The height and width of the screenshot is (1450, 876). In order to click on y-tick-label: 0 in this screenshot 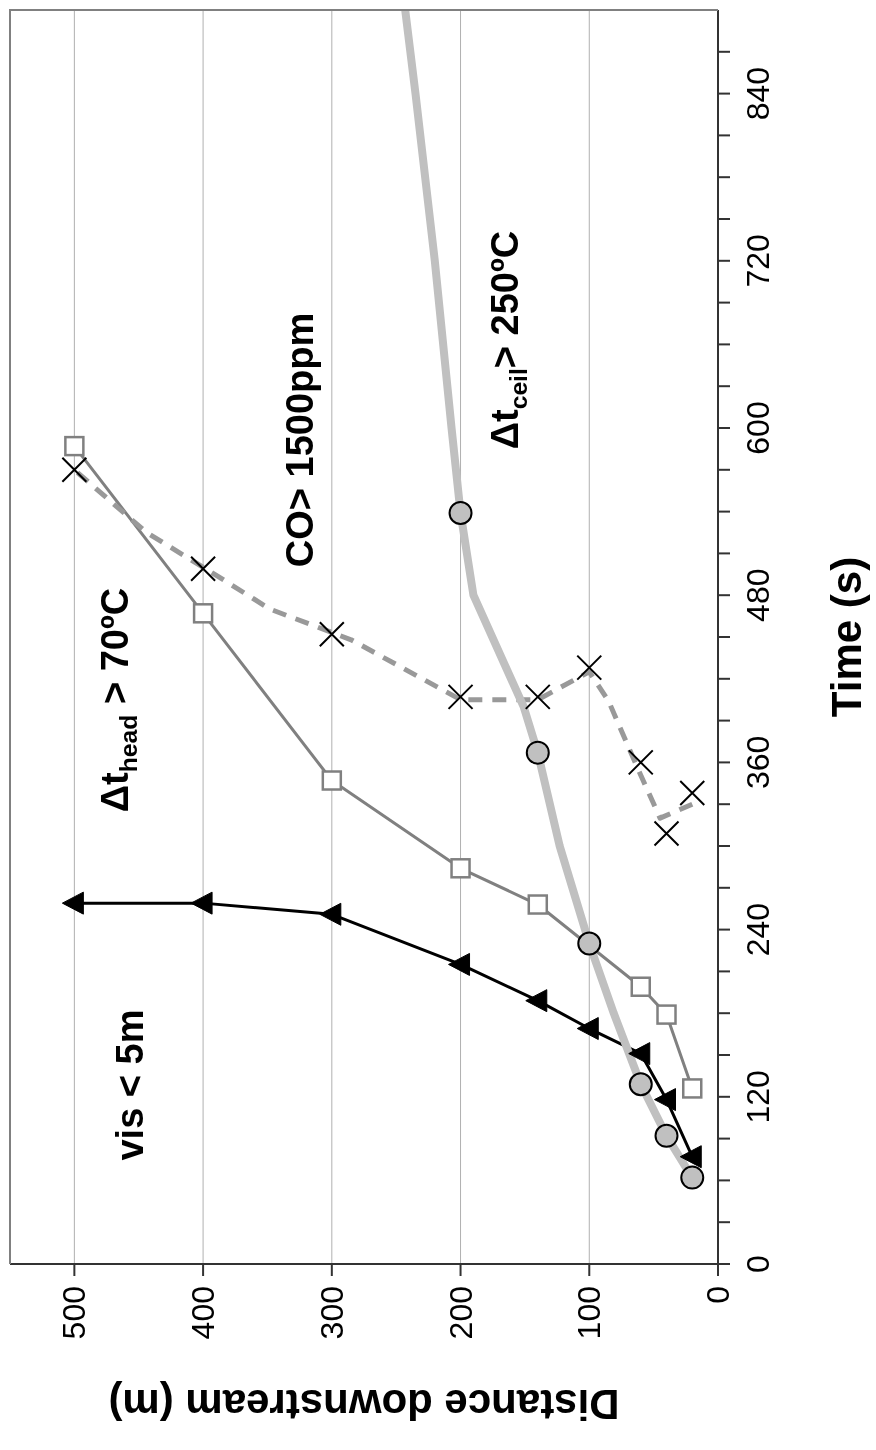, I will do `click(758, 1264)`.